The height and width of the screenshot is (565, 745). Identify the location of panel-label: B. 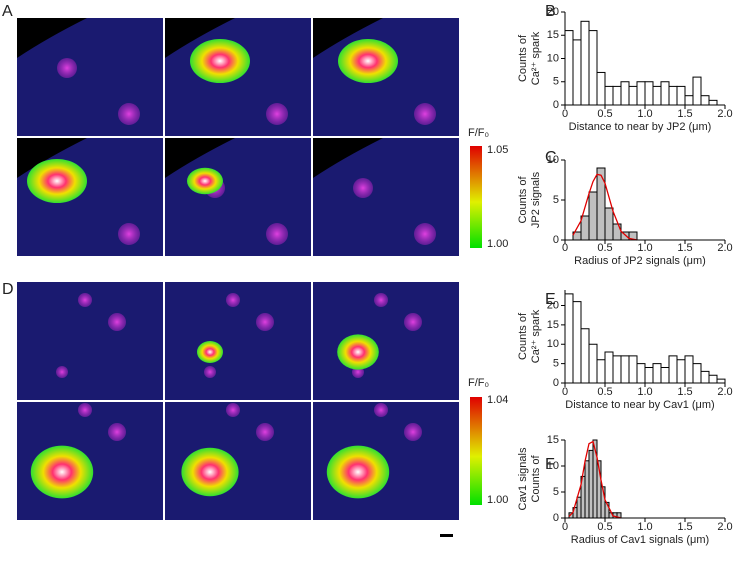
(550, 11).